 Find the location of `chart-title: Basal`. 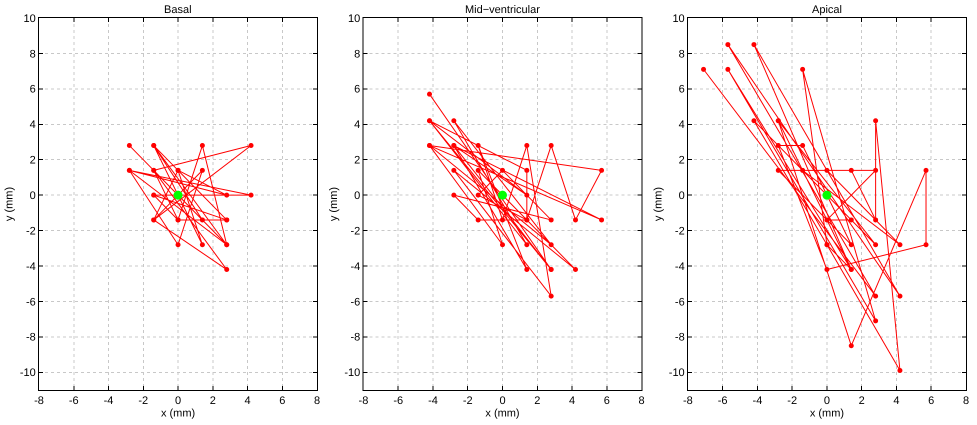

chart-title: Basal is located at coordinates (178, 10).